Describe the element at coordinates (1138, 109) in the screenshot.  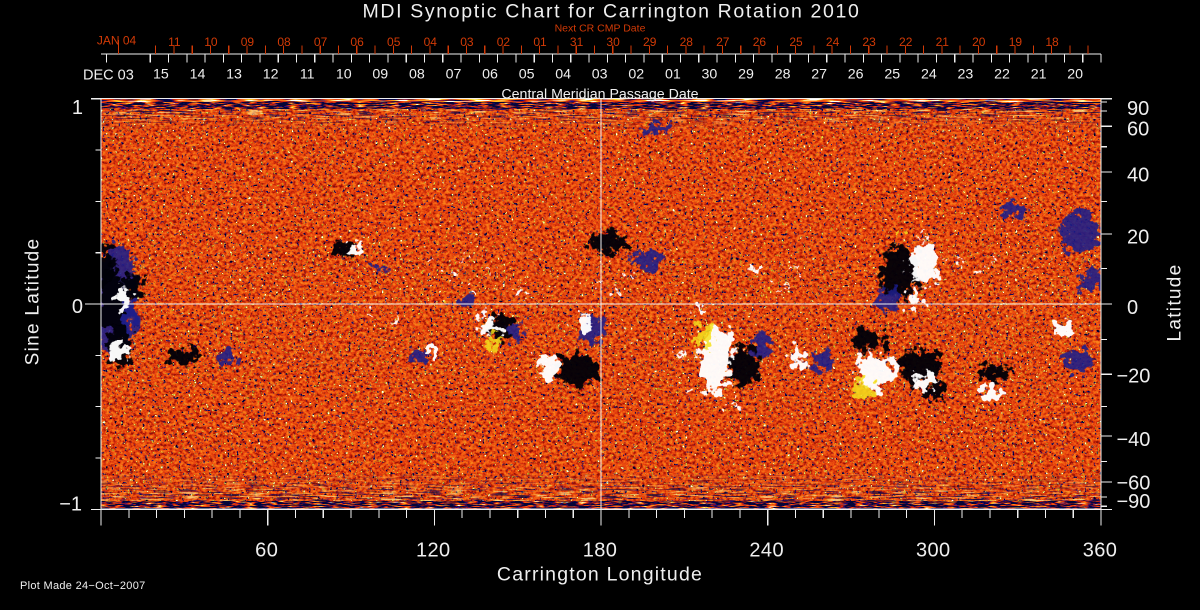
I see `svg-text: 90` at that location.